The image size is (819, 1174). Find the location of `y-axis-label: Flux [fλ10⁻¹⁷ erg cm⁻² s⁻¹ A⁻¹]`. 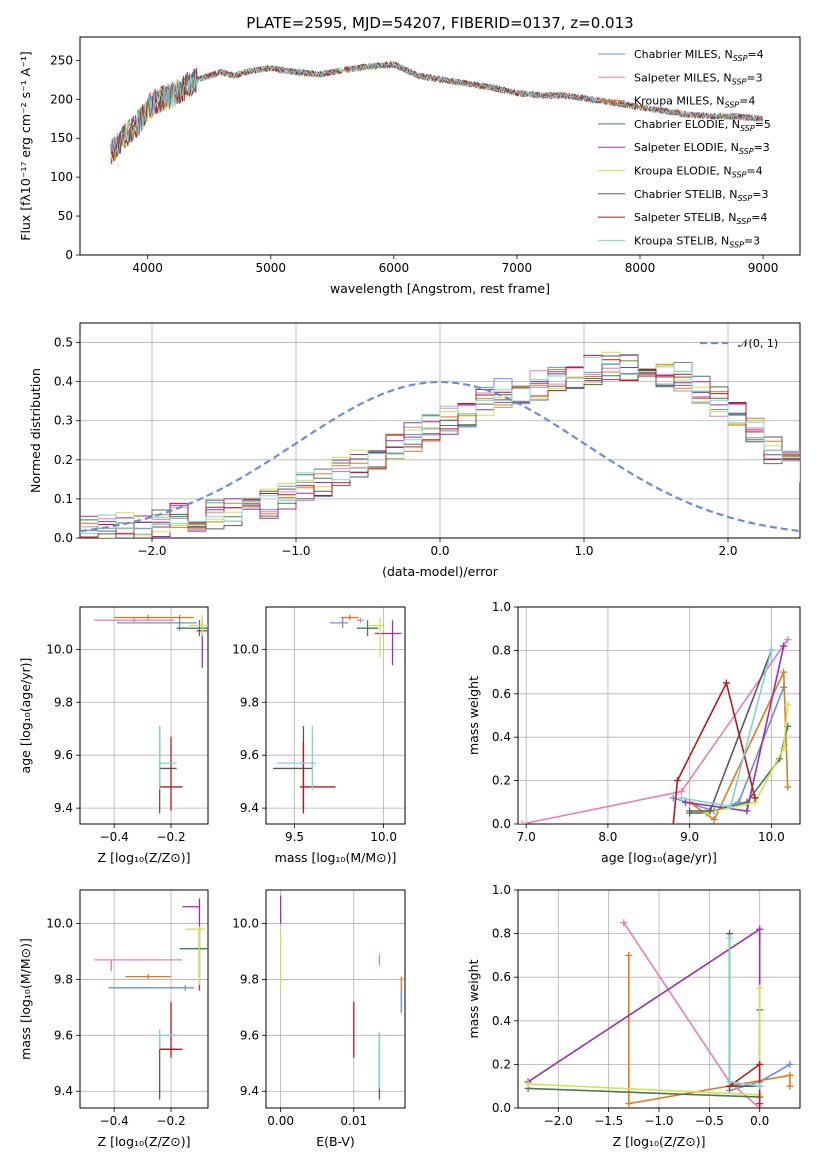

y-axis-label: Flux [fλ10⁻¹⁷ erg cm⁻² s⁻¹ A⁻¹] is located at coordinates (25, 145).